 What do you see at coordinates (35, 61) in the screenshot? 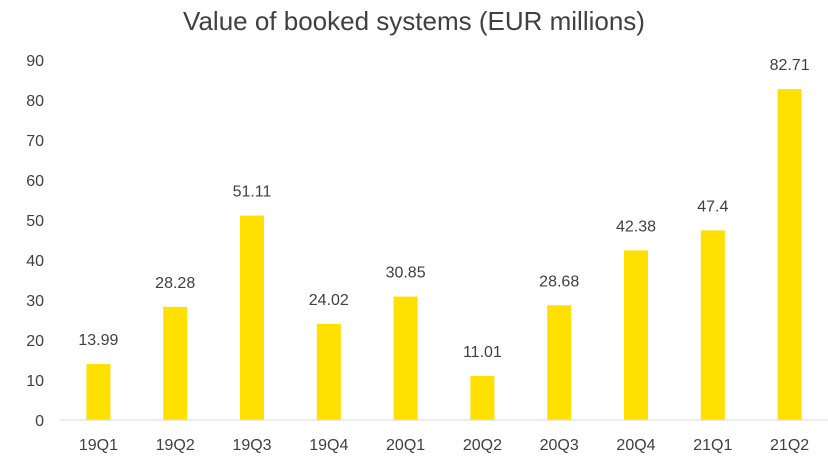
I see `y-tick-label: 90` at bounding box center [35, 61].